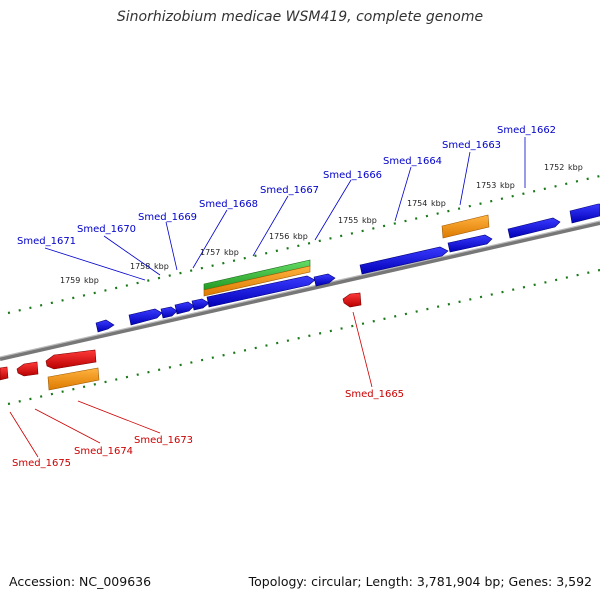  Describe the element at coordinates (228, 204) in the screenshot. I see `label-smed-1668: Smed_1668` at that location.